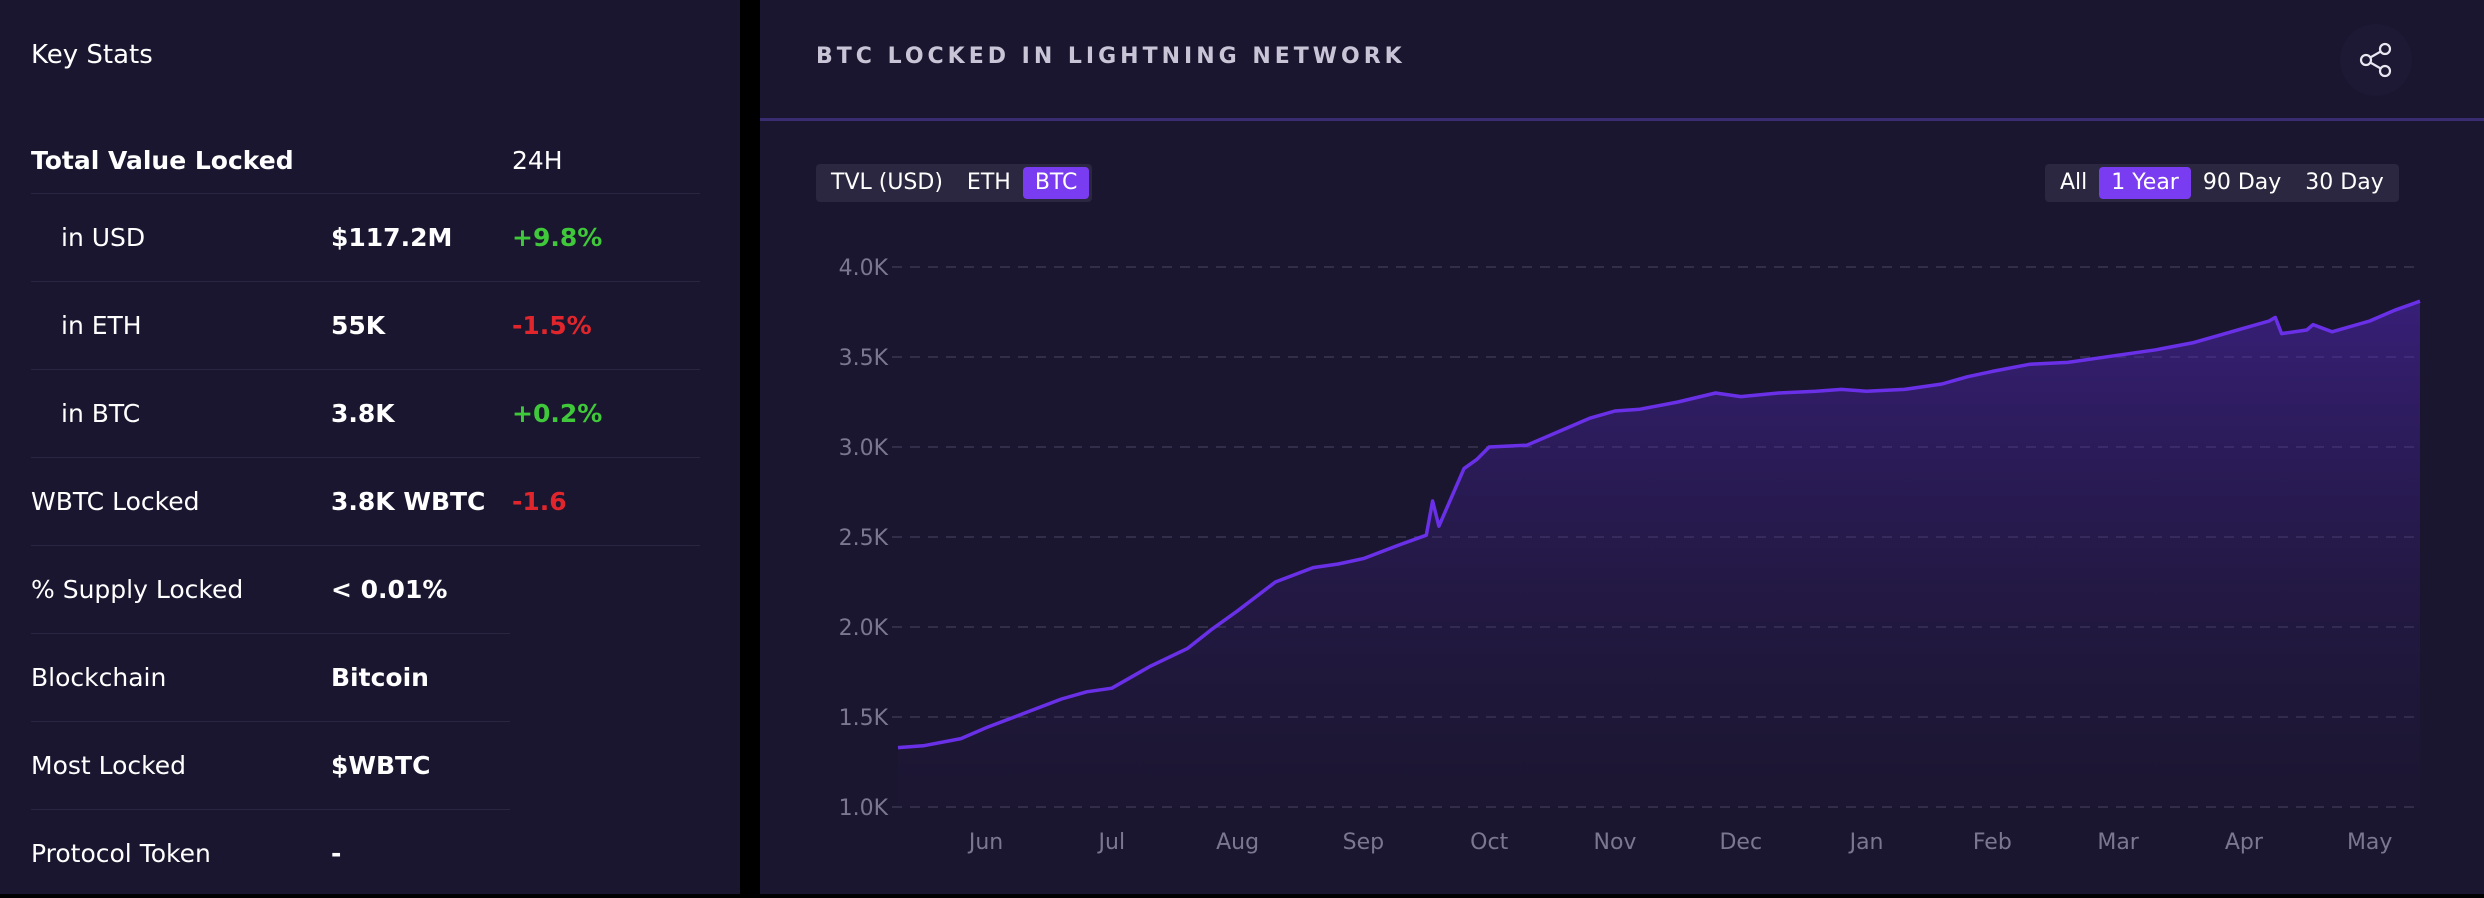 This screenshot has height=898, width=2484. I want to click on currency-option-eth: ETH, so click(988, 182).